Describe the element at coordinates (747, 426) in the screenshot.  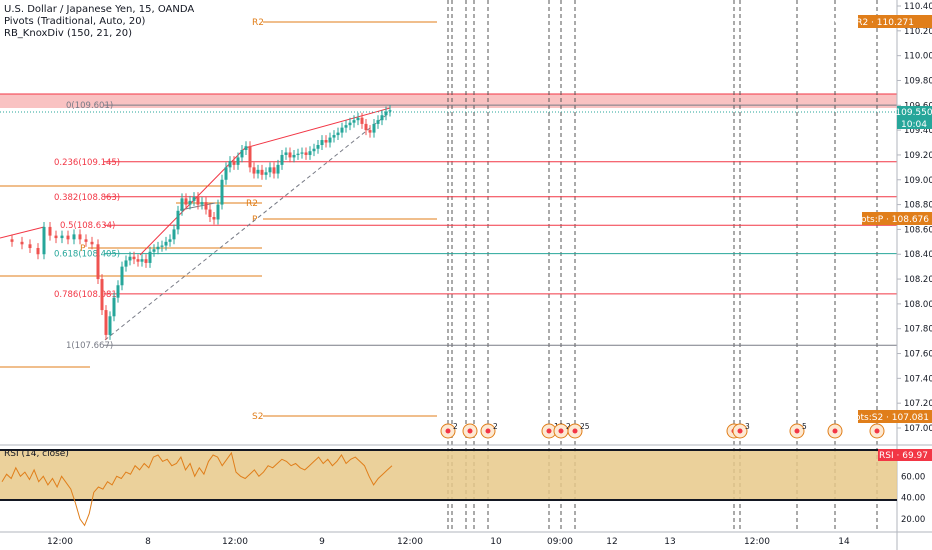
I see `event-count: 3` at that location.